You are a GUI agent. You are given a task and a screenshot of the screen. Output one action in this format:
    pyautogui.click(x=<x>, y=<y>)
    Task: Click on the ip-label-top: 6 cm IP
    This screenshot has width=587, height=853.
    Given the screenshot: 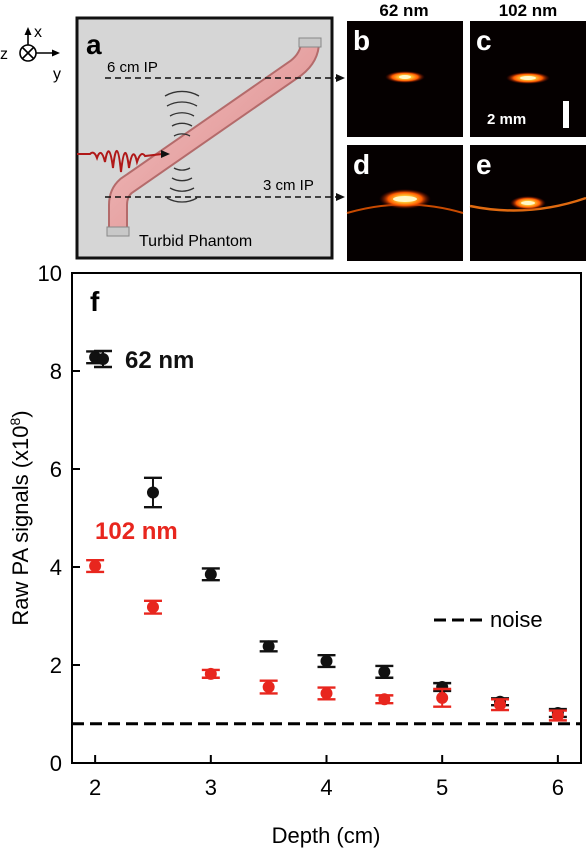 What is the action you would take?
    pyautogui.click(x=132, y=67)
    